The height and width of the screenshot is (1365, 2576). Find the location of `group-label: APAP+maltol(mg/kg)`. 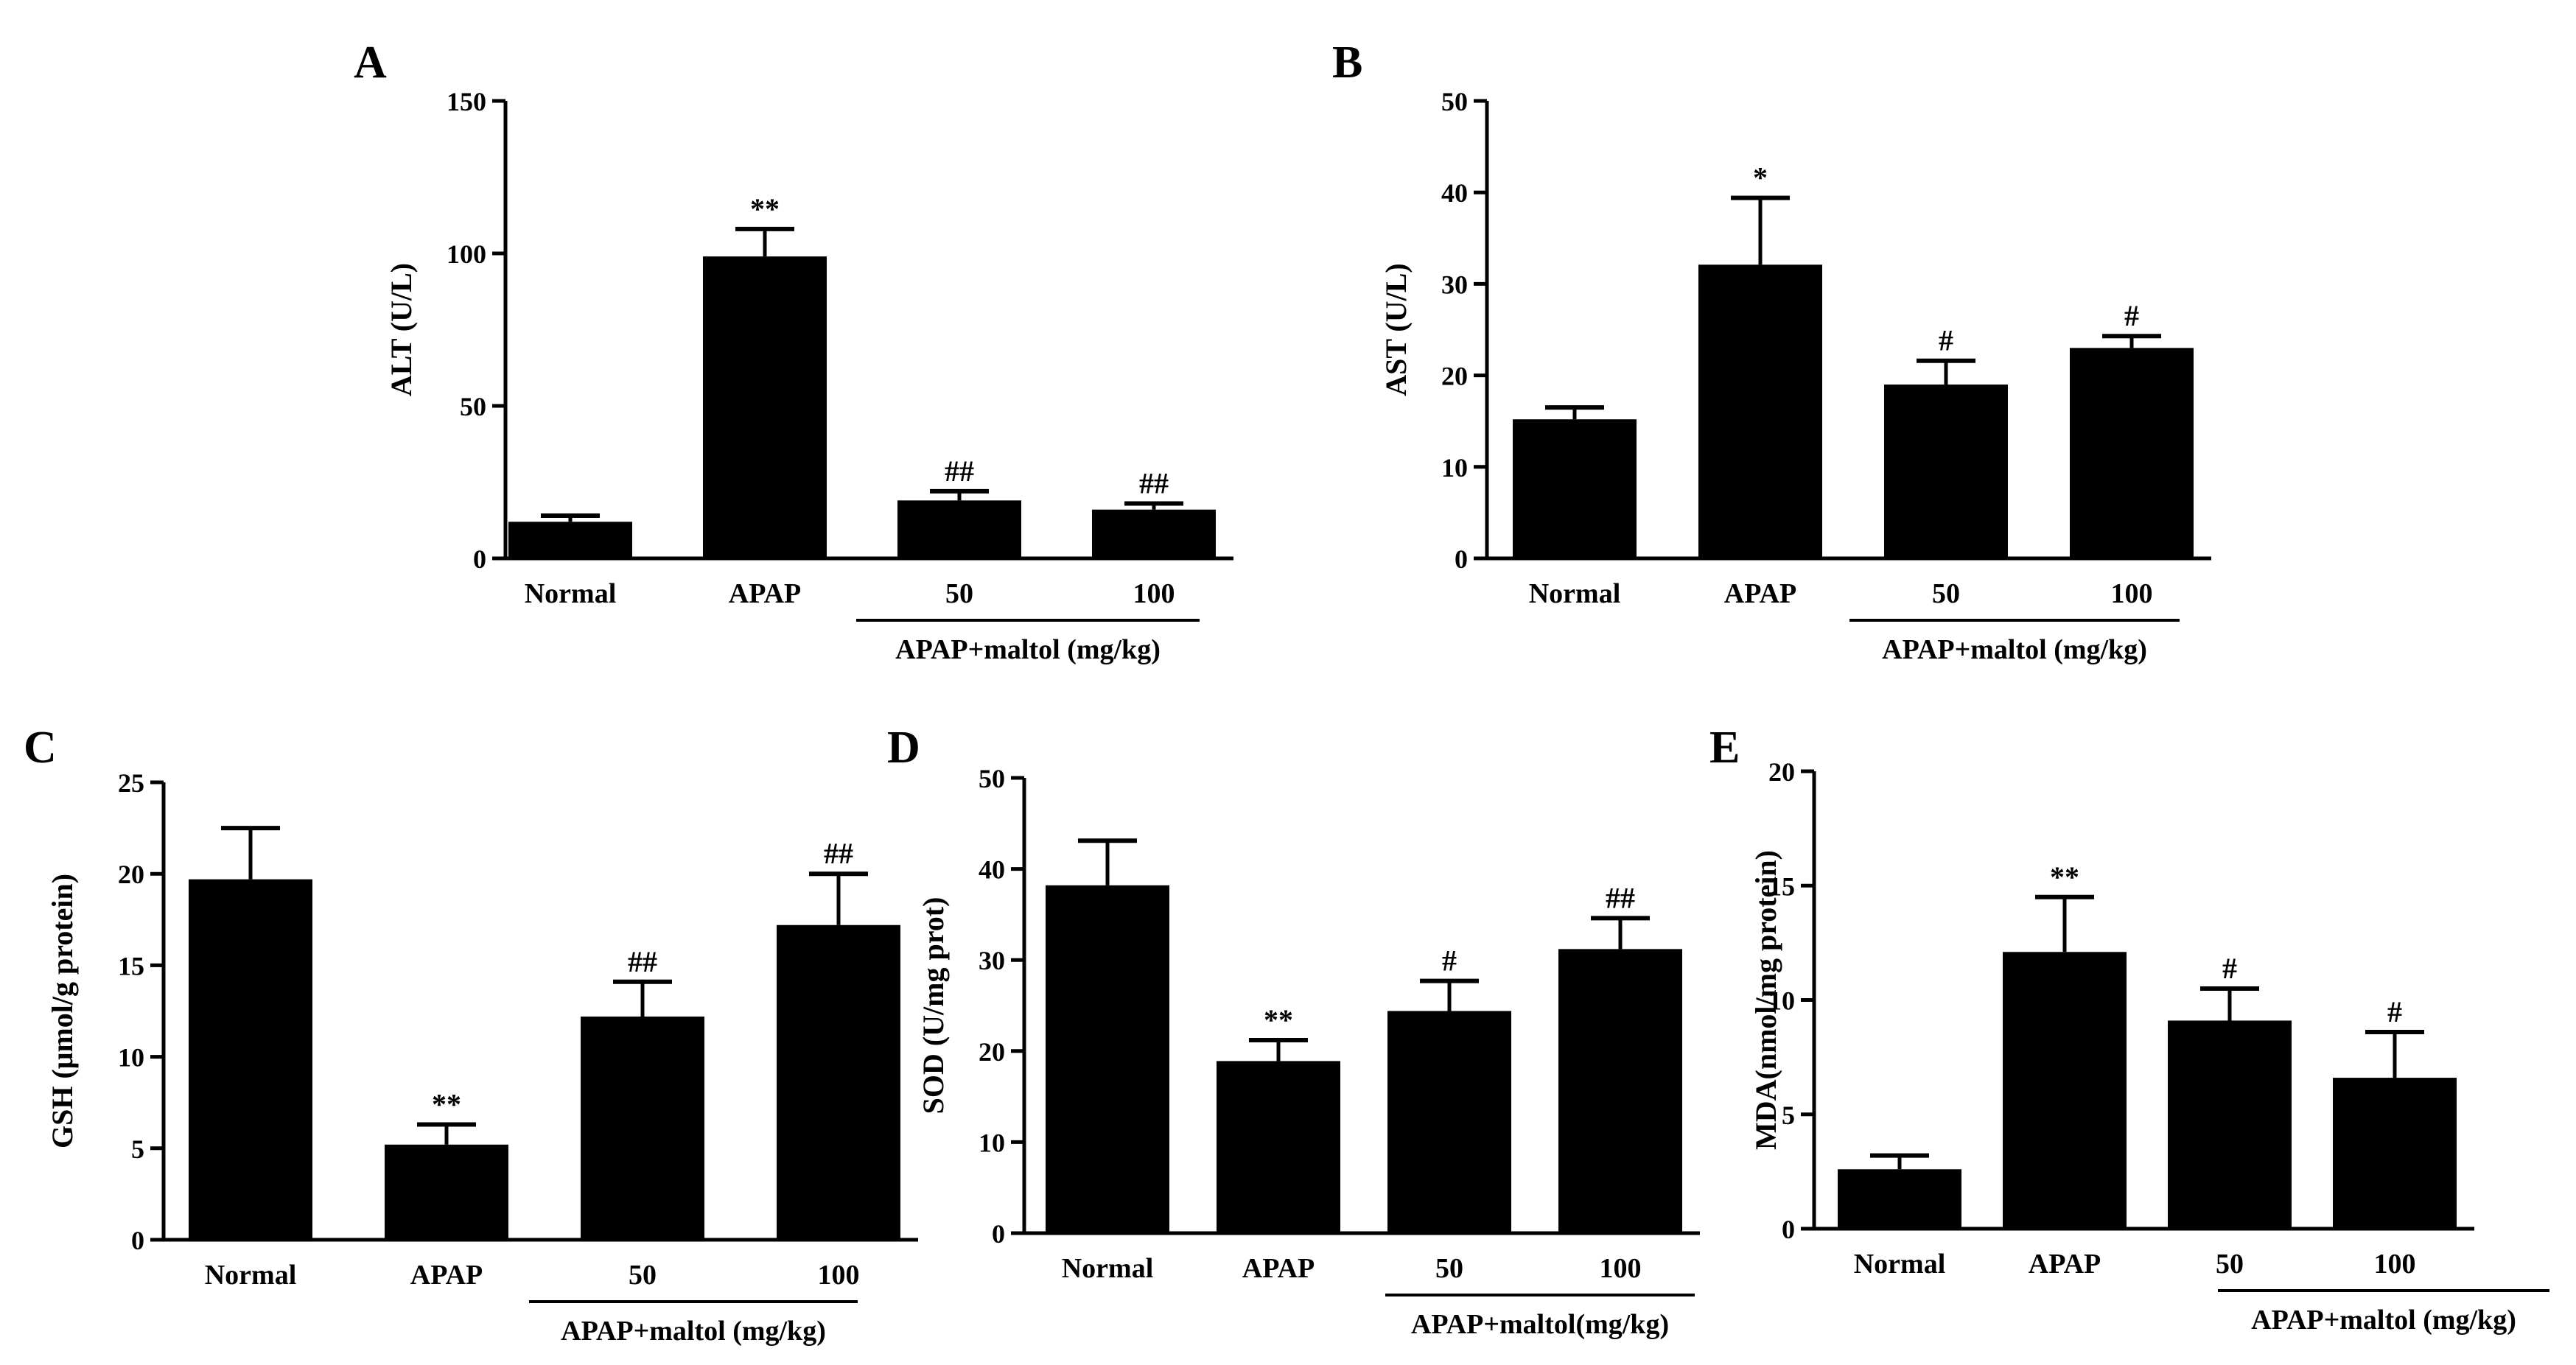

group-label: APAP+maltol(mg/kg) is located at coordinates (1540, 1324).